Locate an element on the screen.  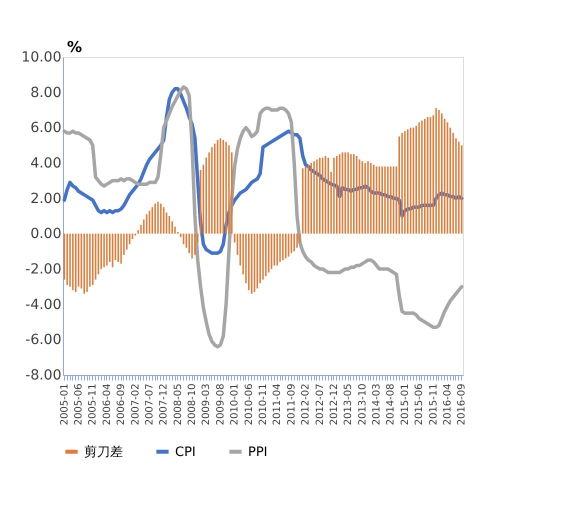
y-tick-label: 6.00 is located at coordinates (46, 128).